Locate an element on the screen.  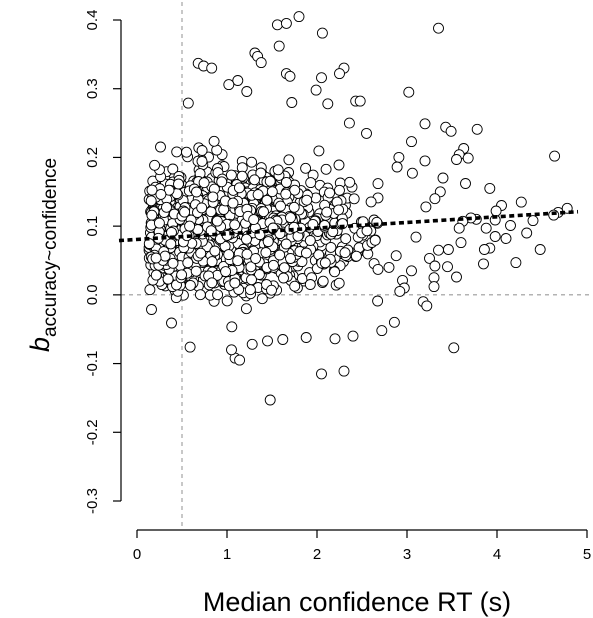
y-tick-label: -0.1 is located at coordinates (92, 364).